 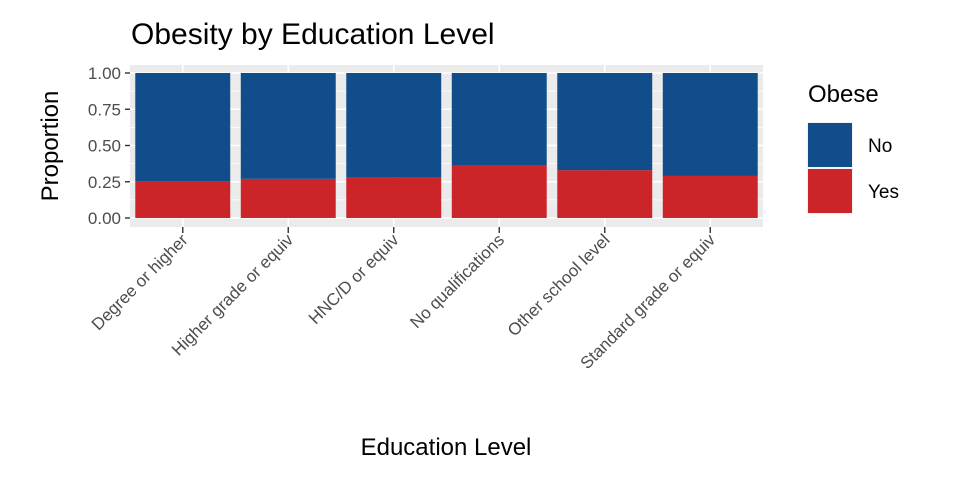 What do you see at coordinates (446, 447) in the screenshot?
I see `x-axis-title: Education Level` at bounding box center [446, 447].